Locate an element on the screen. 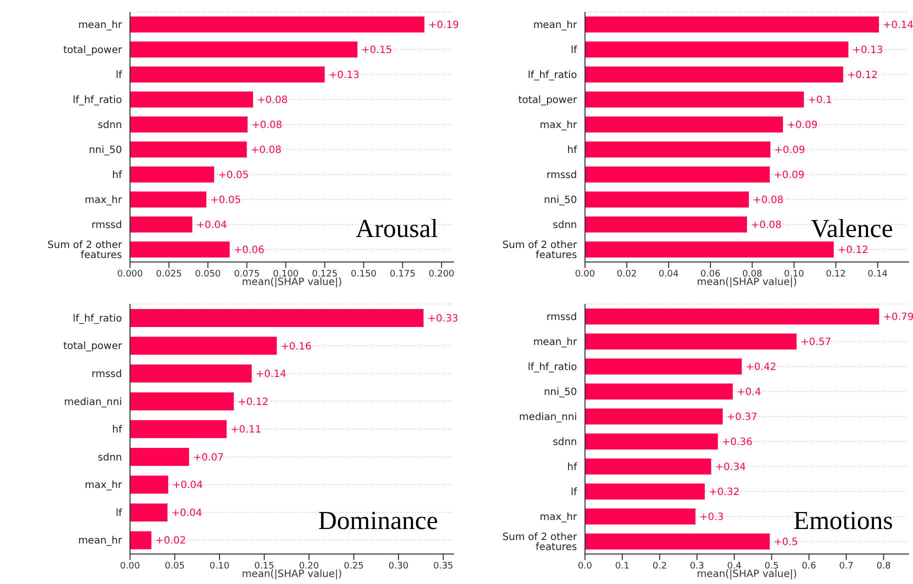  data-label: +0.33 is located at coordinates (443, 319).